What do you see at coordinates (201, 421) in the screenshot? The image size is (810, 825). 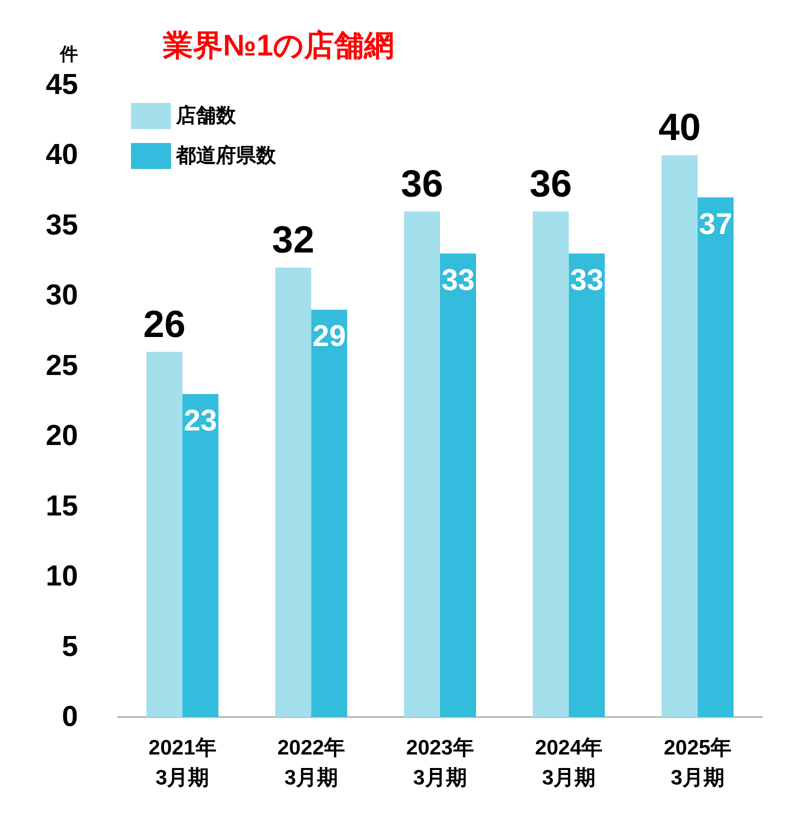 I see `data-label: 23` at bounding box center [201, 421].